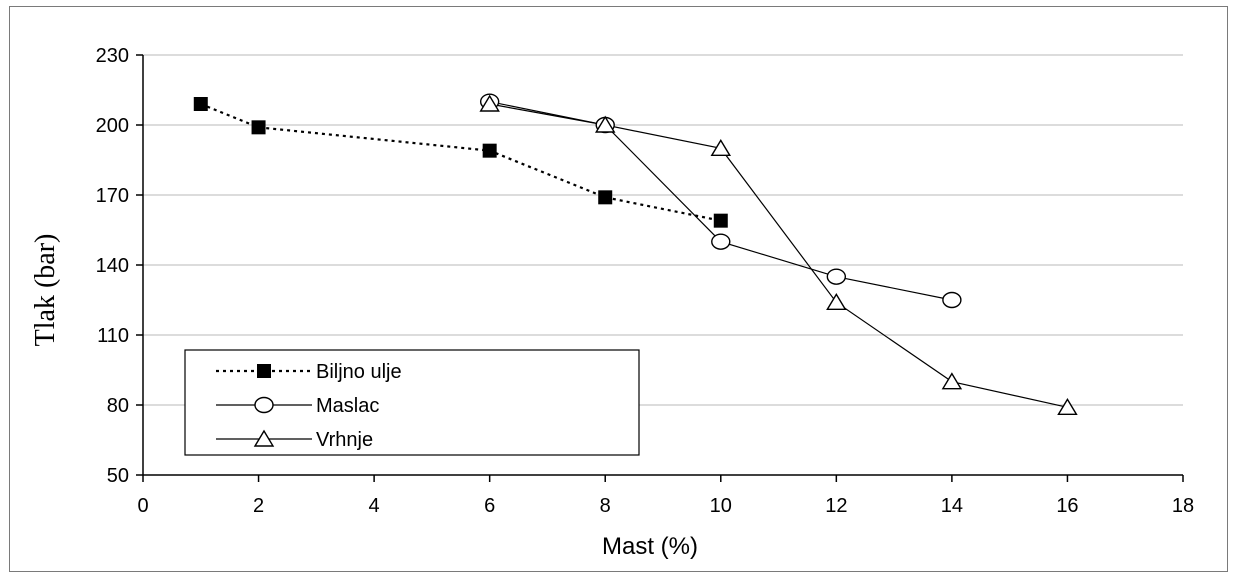 This screenshot has height=573, width=1239. What do you see at coordinates (374, 506) in the screenshot?
I see `x-tick-label: 4` at bounding box center [374, 506].